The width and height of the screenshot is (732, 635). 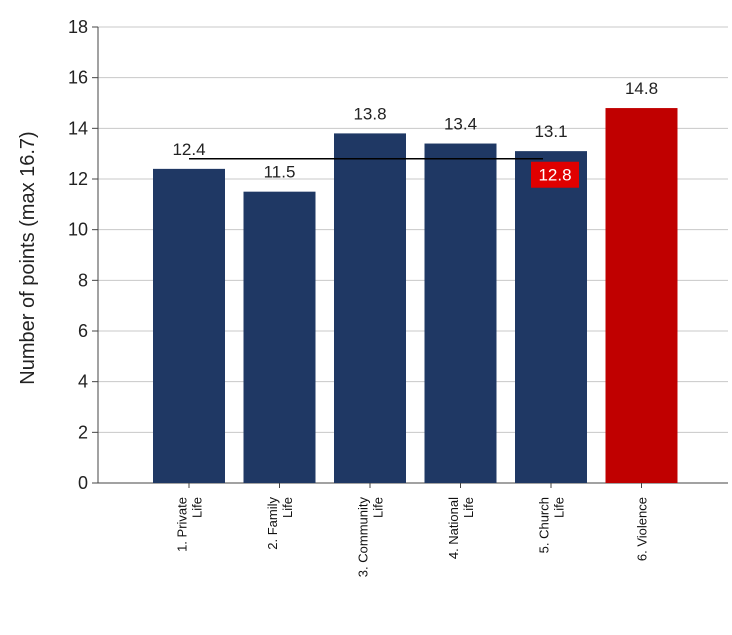 I want to click on category-label-line: 6. Violence, so click(x=642, y=529).